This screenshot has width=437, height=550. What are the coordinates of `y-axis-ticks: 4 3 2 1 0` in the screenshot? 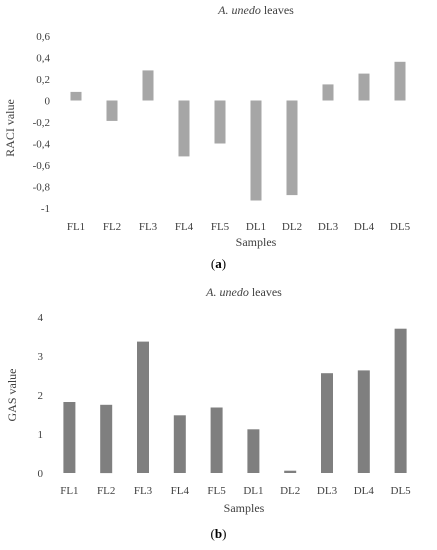 It's located at (41, 396).